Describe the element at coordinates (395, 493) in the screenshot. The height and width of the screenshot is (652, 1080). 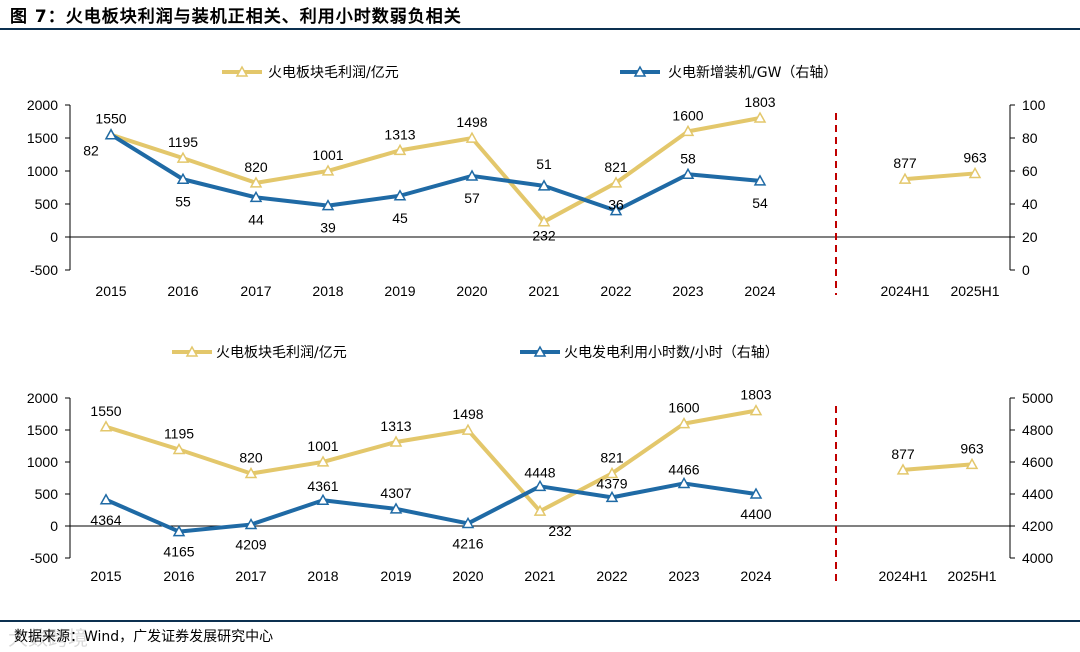
I see `data-label: 4307` at that location.